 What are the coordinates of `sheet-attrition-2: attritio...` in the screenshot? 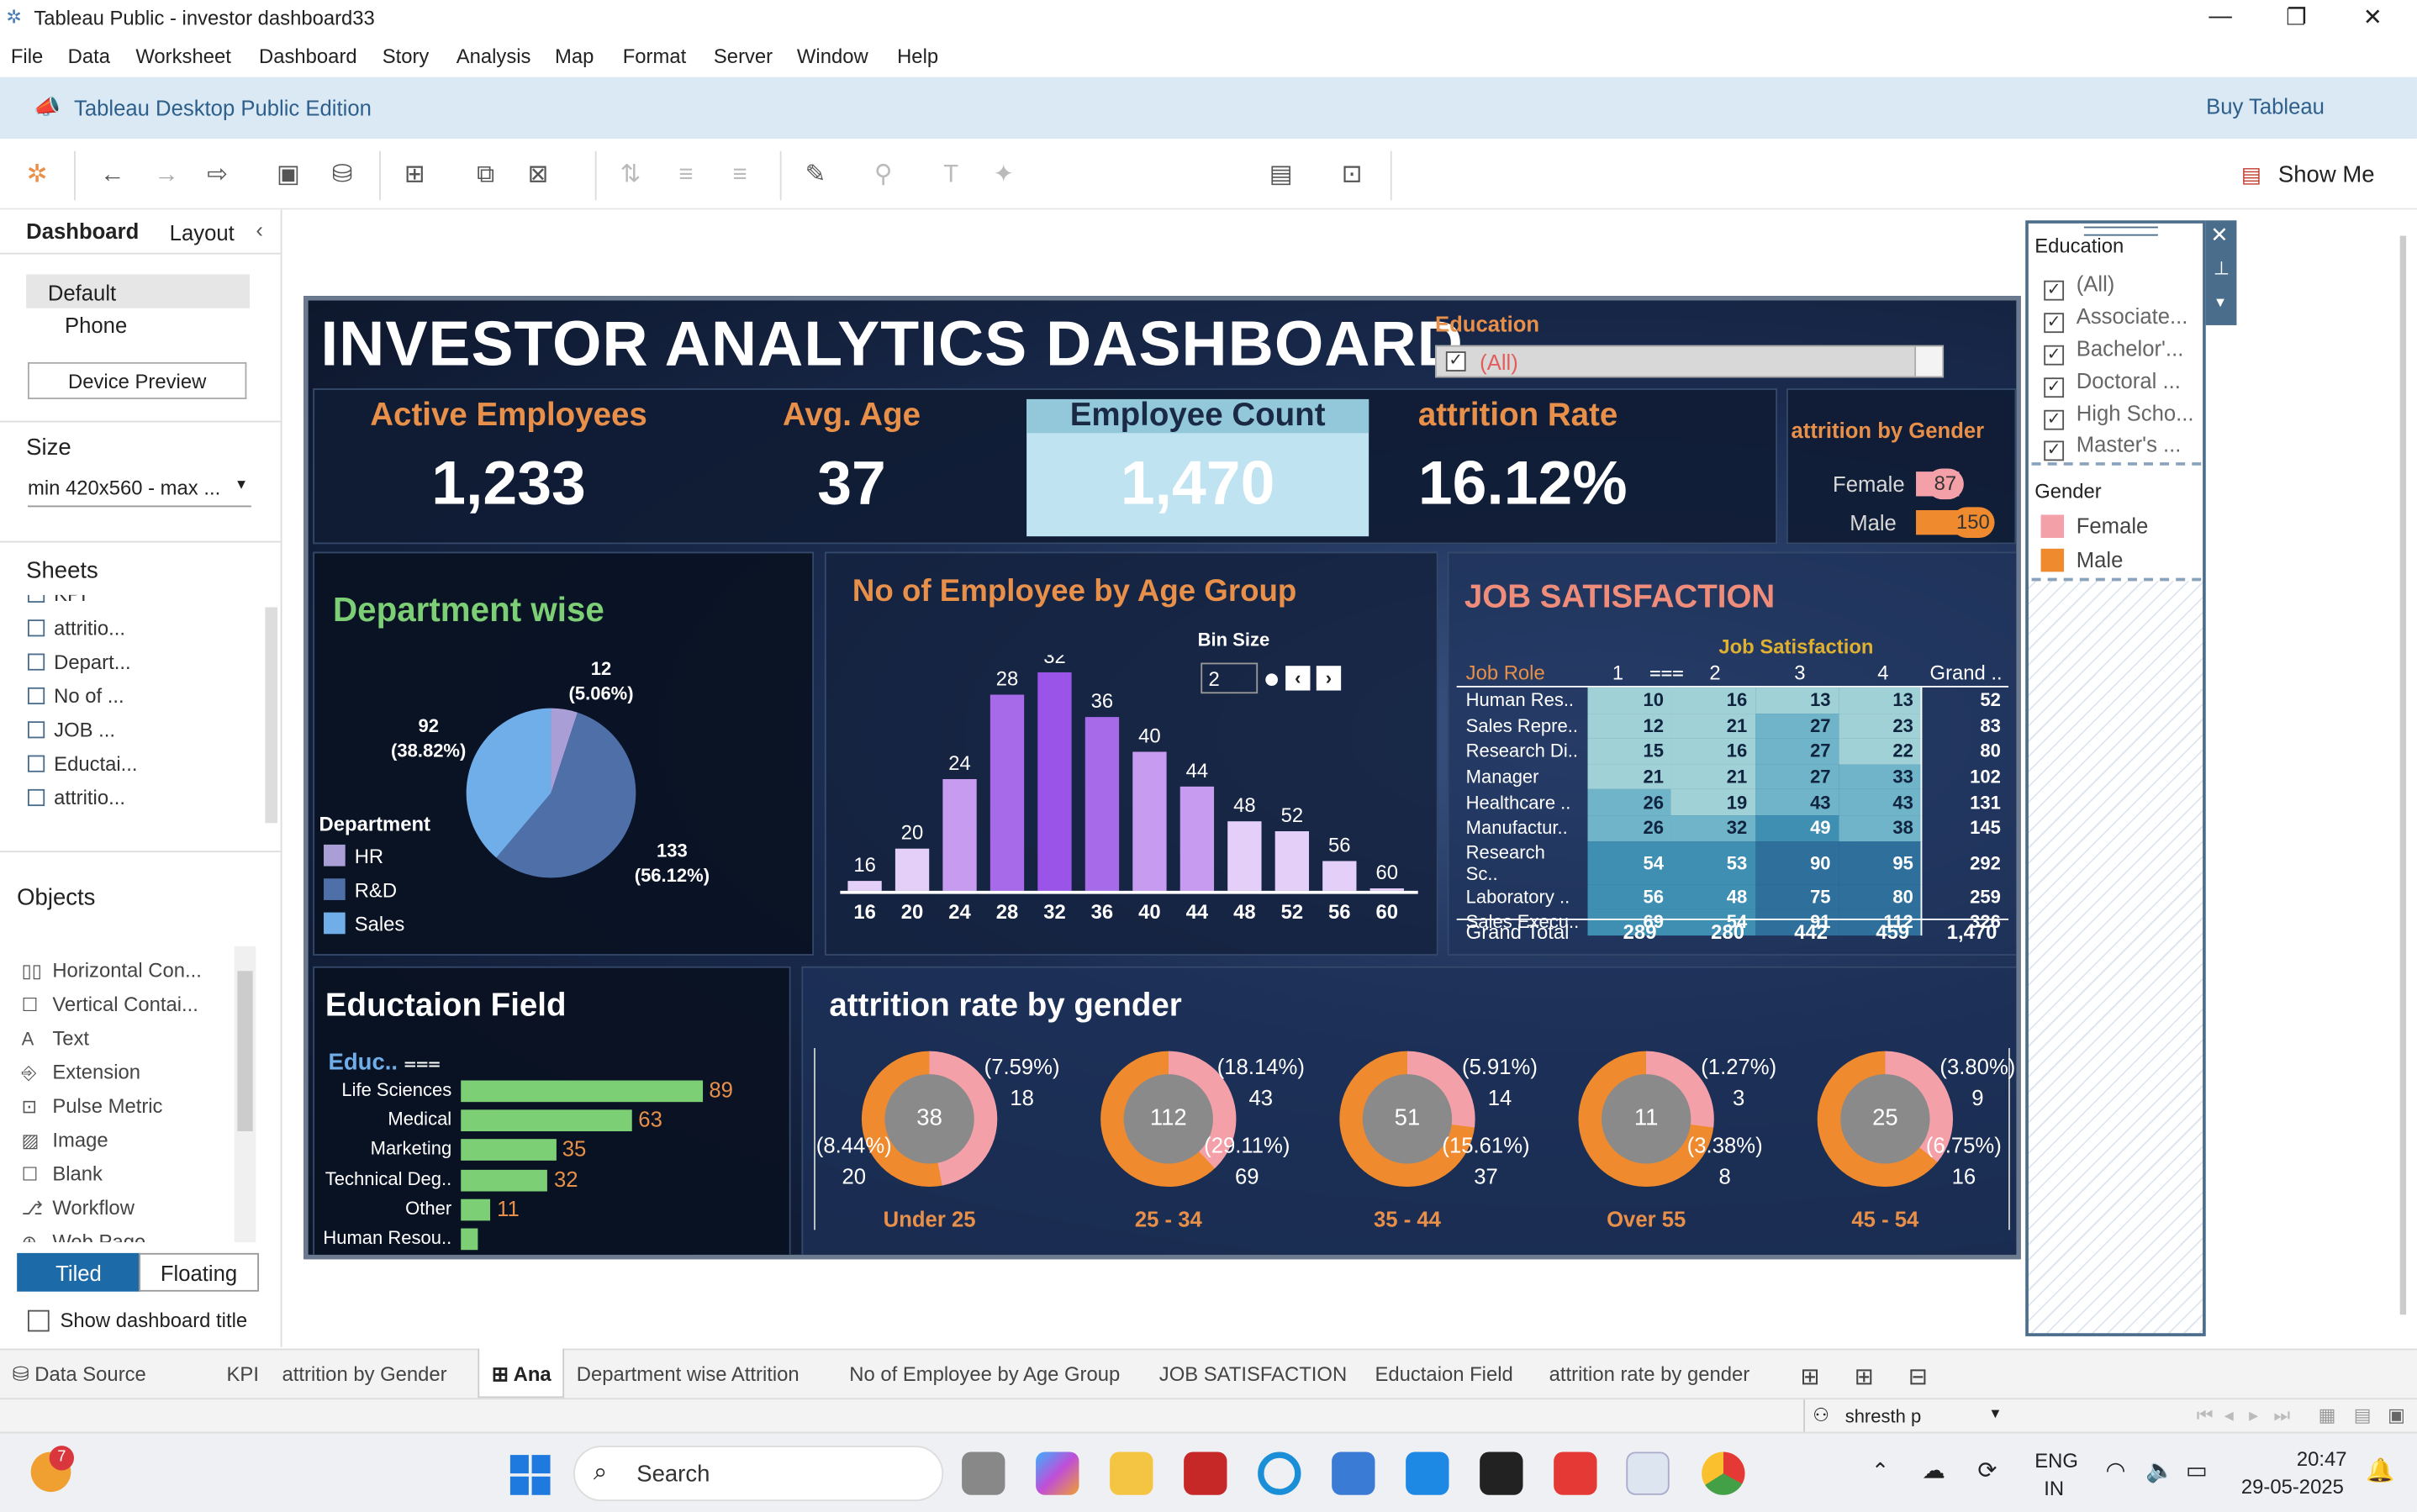 It's located at (76, 798).